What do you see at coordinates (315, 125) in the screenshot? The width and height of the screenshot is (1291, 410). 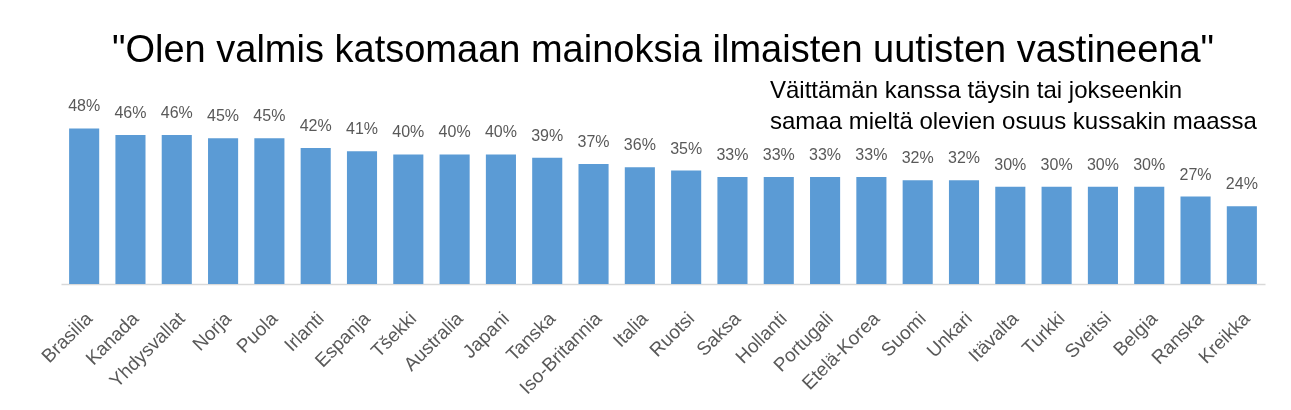 I see `data-label: 42%` at bounding box center [315, 125].